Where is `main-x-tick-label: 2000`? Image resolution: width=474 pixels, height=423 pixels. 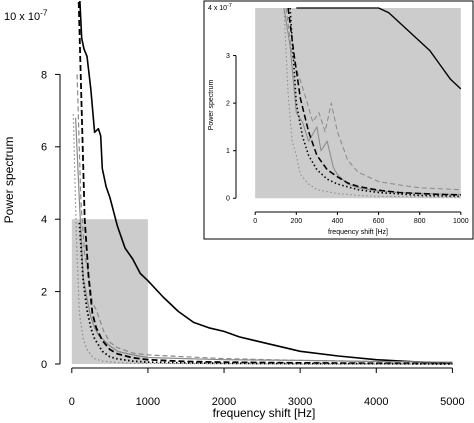 main-x-tick-label: 2000 is located at coordinates (224, 402).